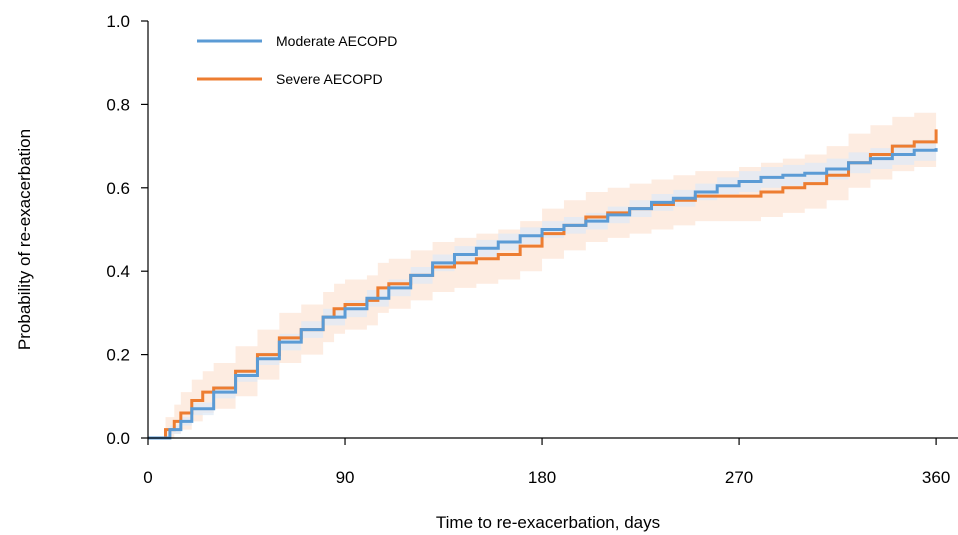  I want to click on y-tick-label: 1.0, so click(118, 21).